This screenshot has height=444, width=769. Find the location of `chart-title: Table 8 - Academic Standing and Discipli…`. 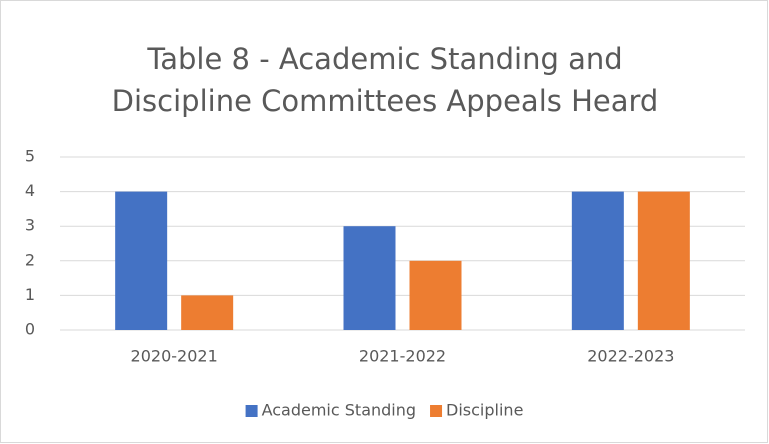

chart-title: Table 8 - Academic Standing and Discipli… is located at coordinates (385, 80).